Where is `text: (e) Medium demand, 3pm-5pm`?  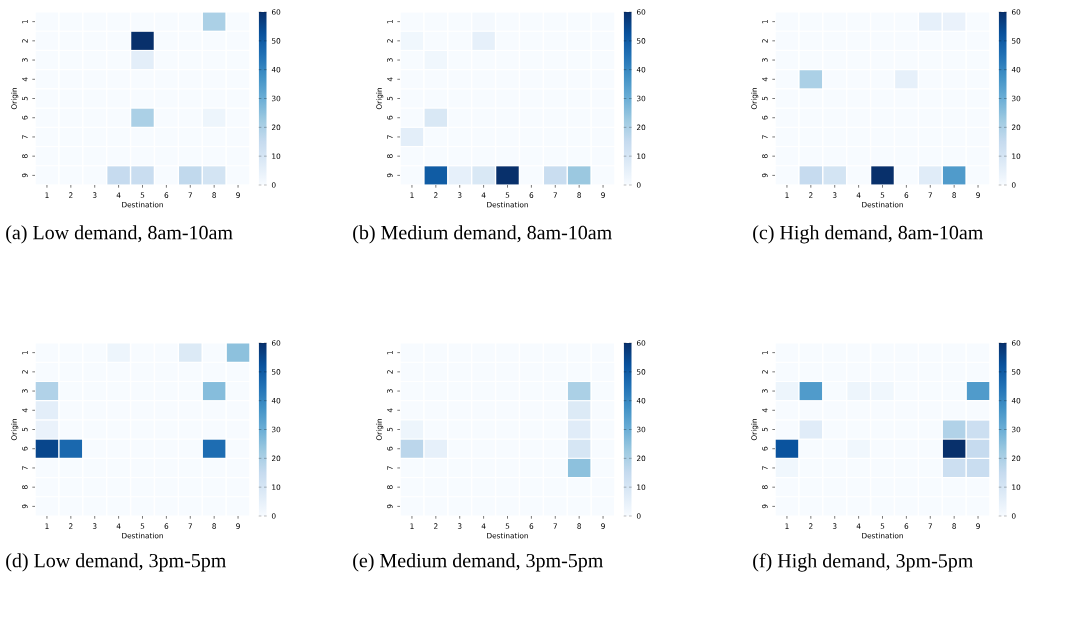 text: (e) Medium demand, 3pm-5pm is located at coordinates (478, 562).